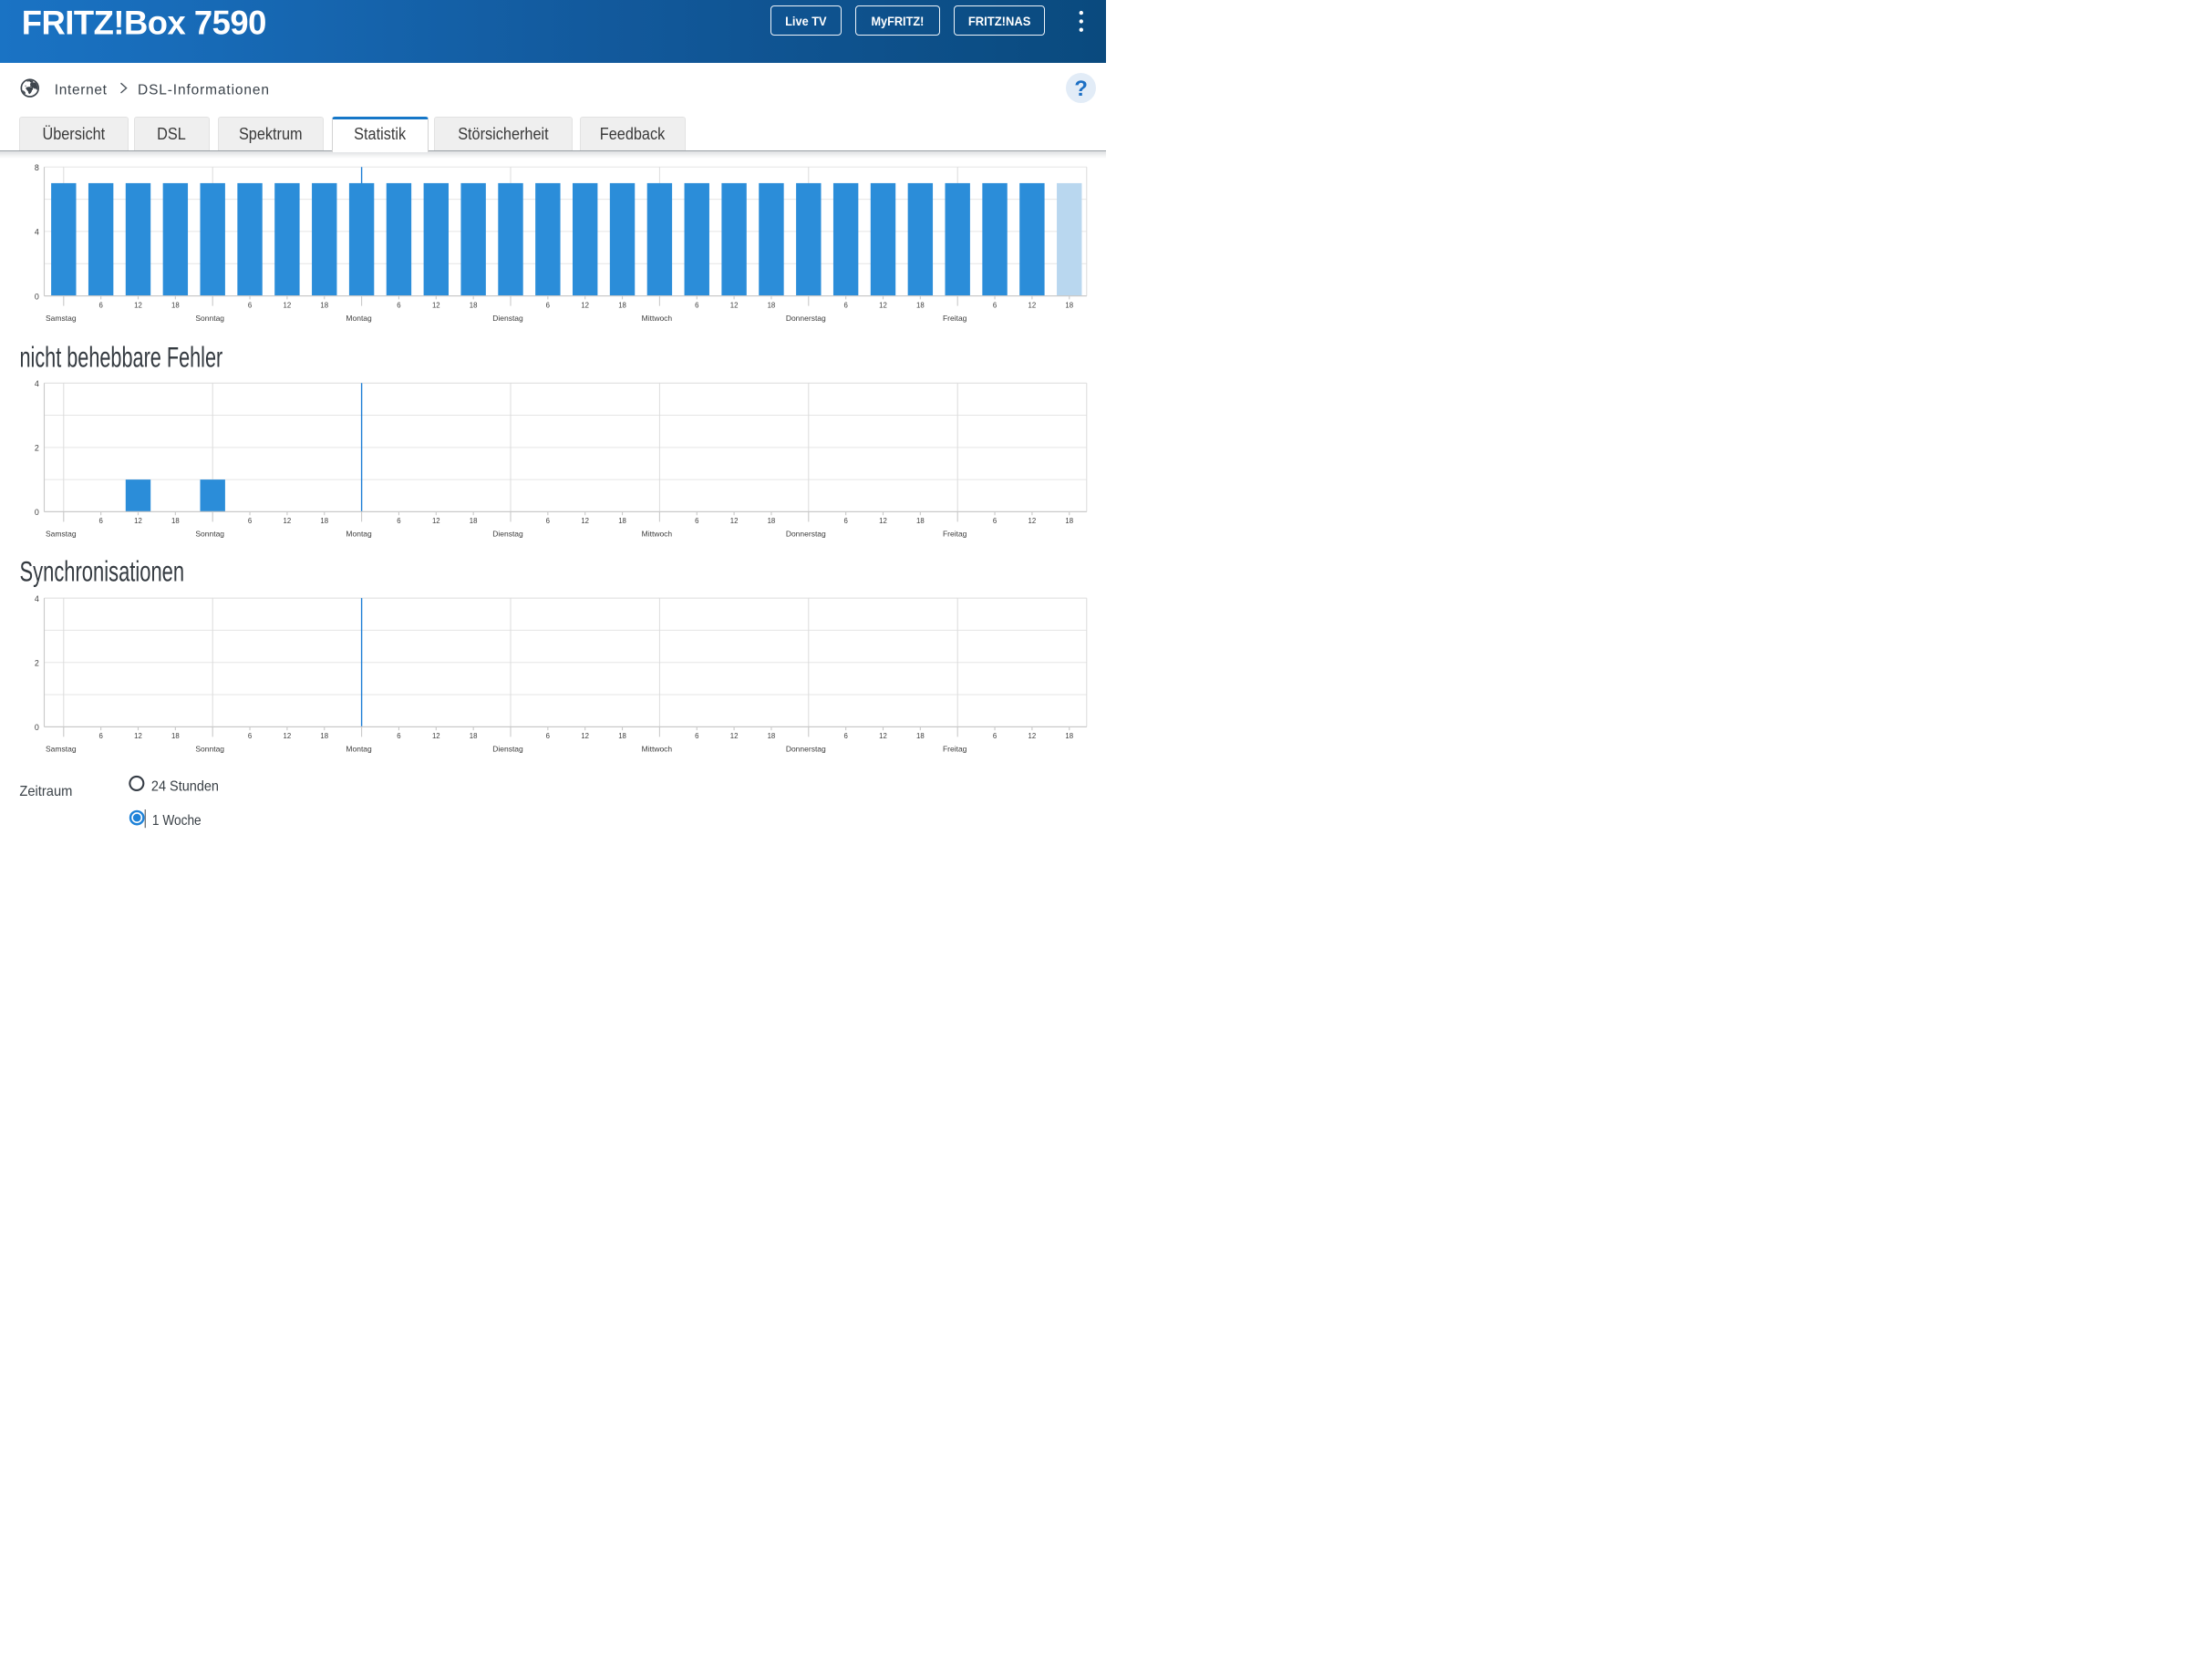  Describe the element at coordinates (999, 21) in the screenshot. I see `svg-text: FRITZ!NAS` at that location.